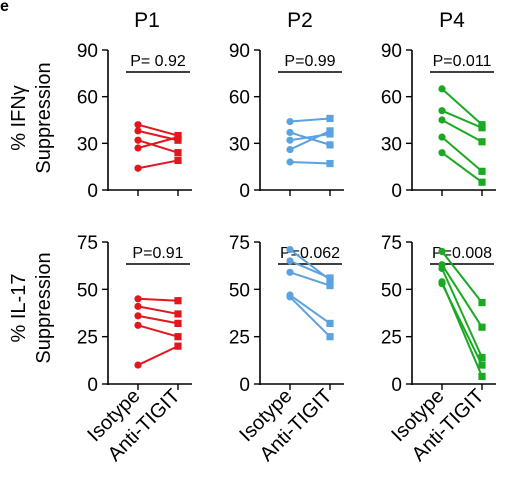 The image size is (532, 478). What do you see at coordinates (286, 314) in the screenshot?
I see `panel-p2-il17: 0 25 50 75 P=0.062` at bounding box center [286, 314].